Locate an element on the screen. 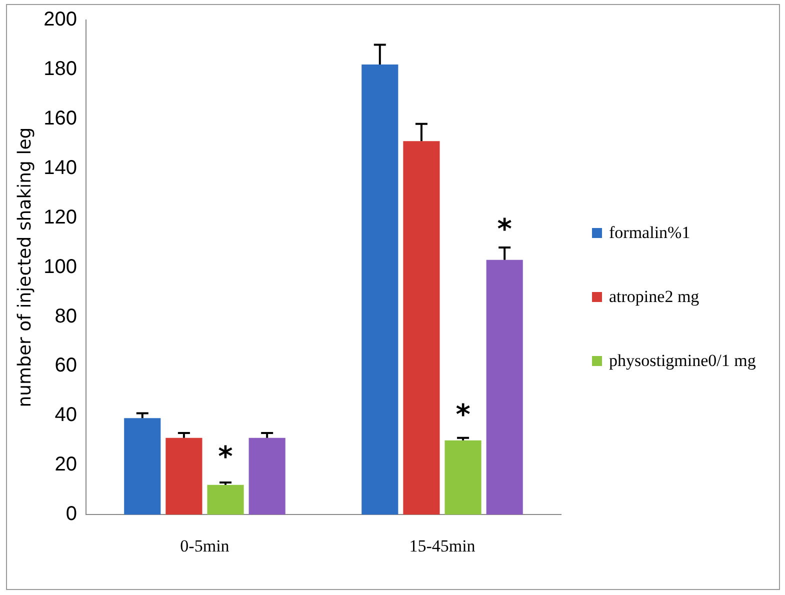  y-axis-title: number of injected shaking leg is located at coordinates (25, 267).